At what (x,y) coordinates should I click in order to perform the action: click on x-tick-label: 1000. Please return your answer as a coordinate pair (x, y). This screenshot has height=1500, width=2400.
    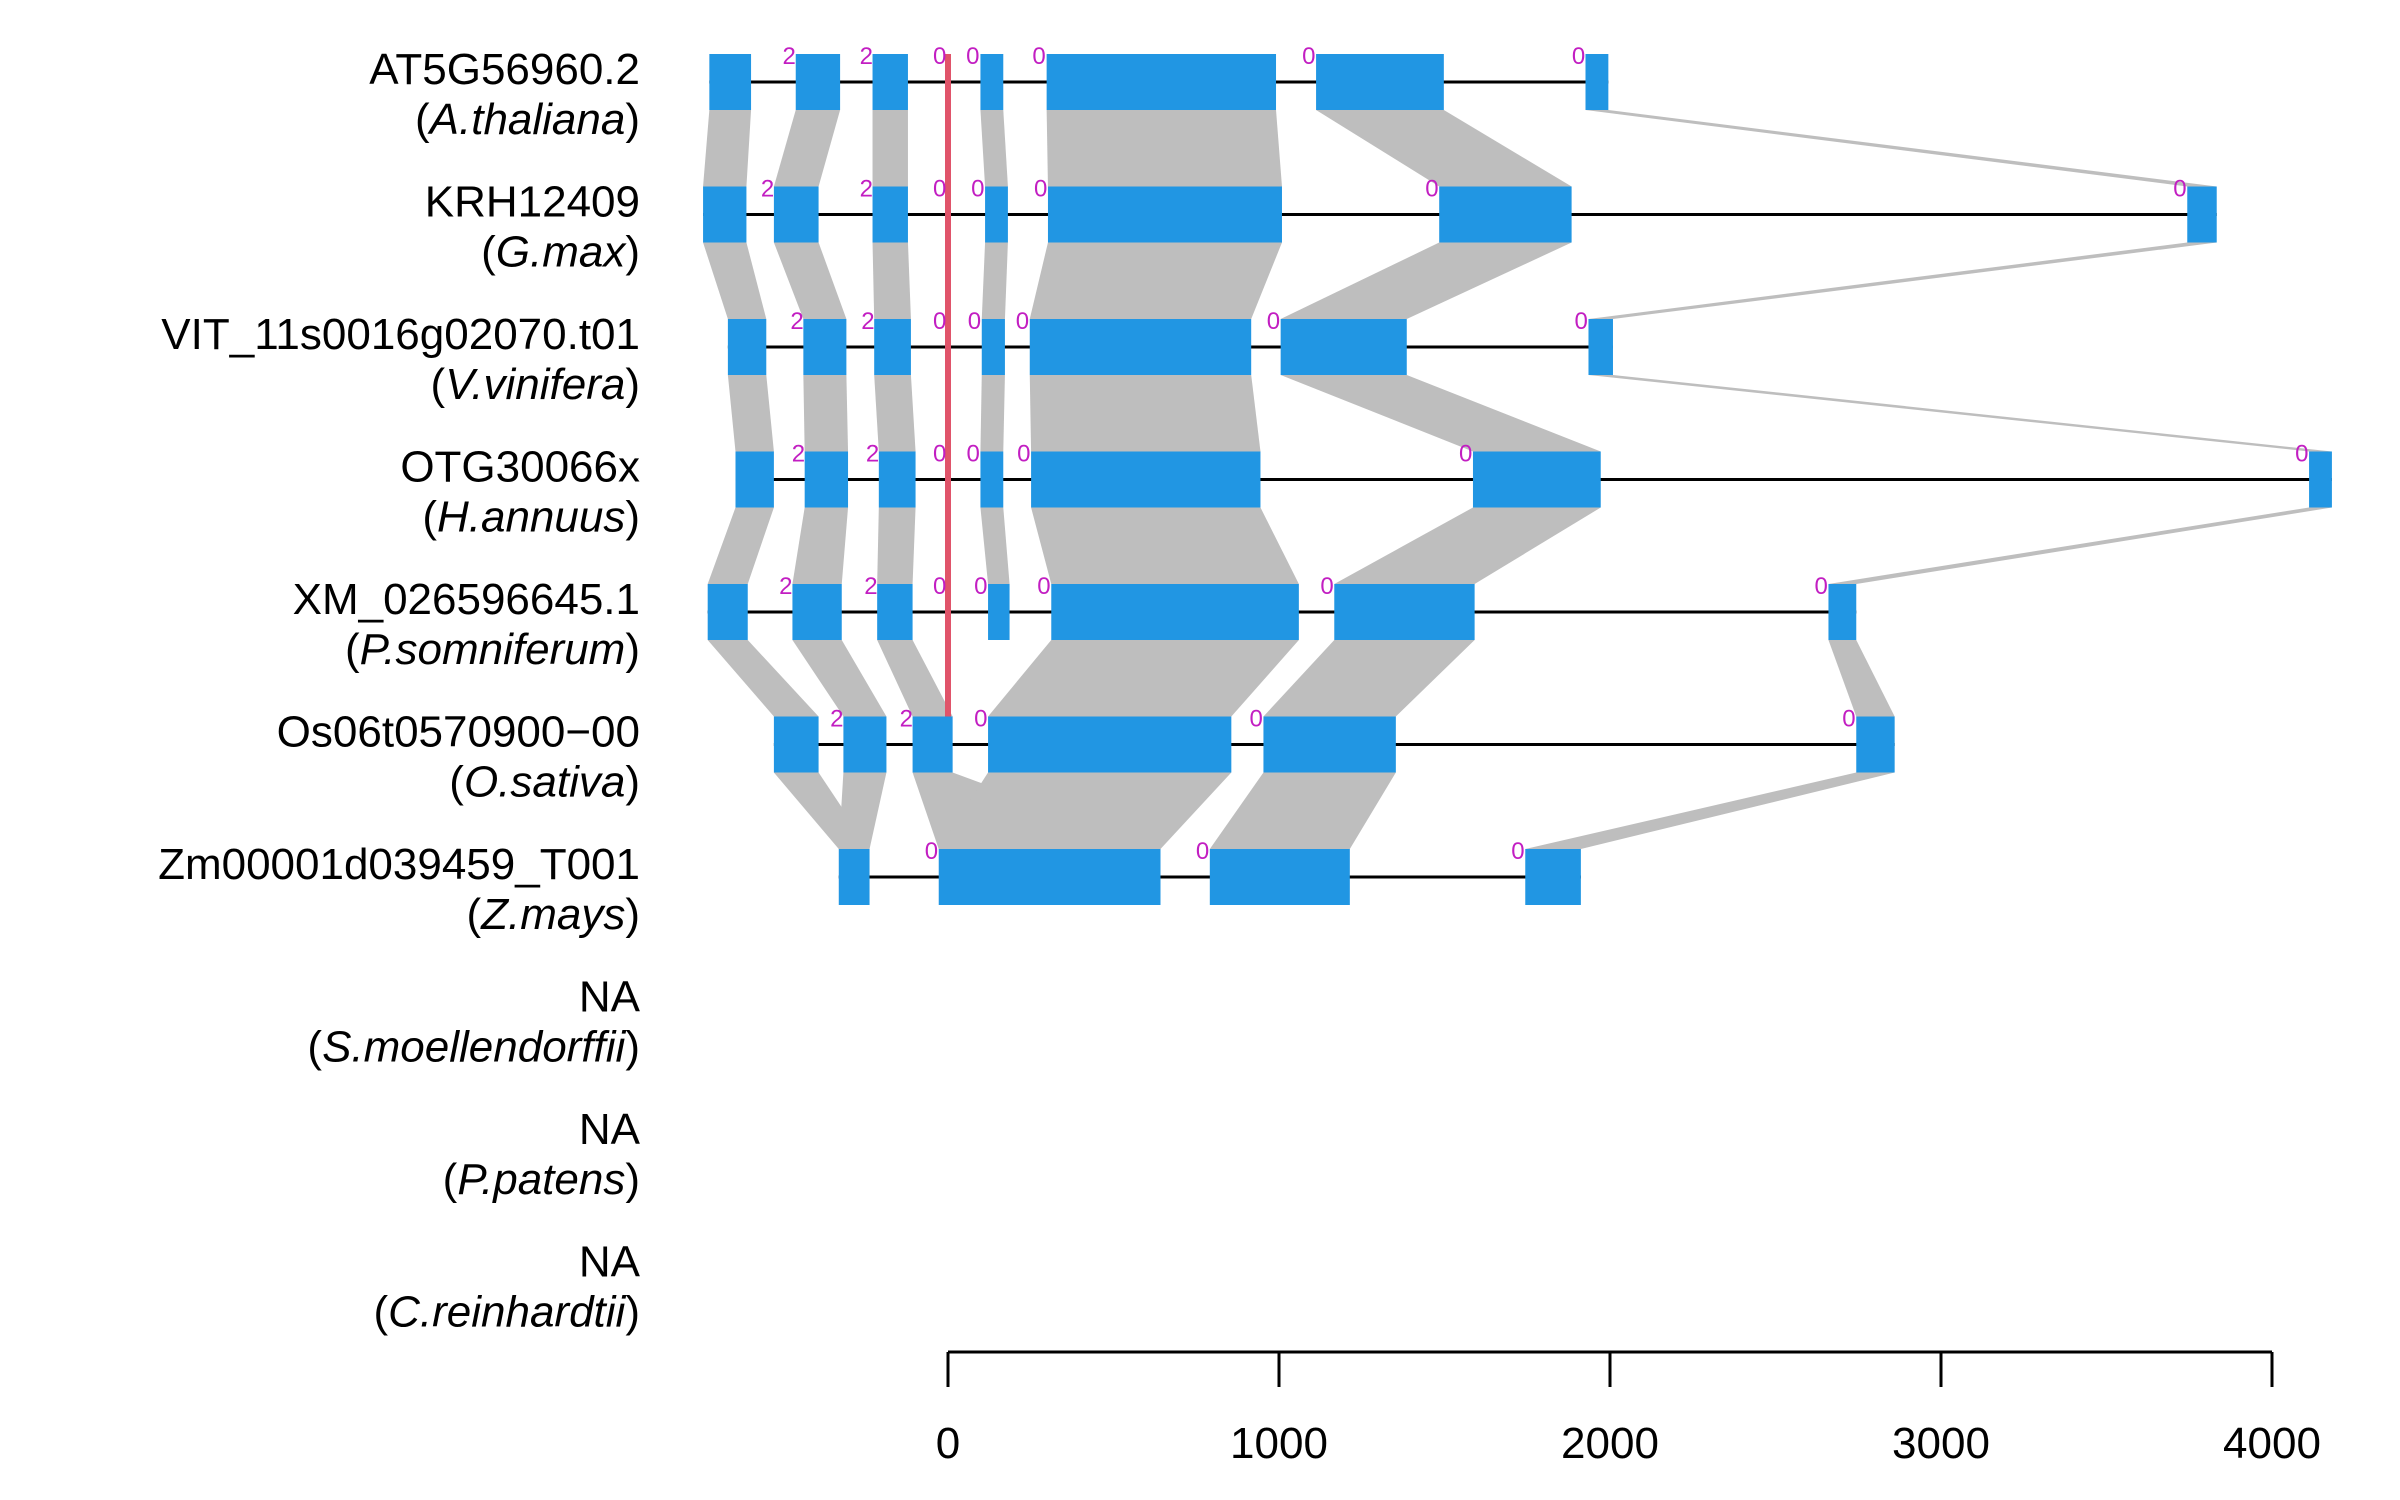
    Looking at the image, I should click on (1279, 1443).